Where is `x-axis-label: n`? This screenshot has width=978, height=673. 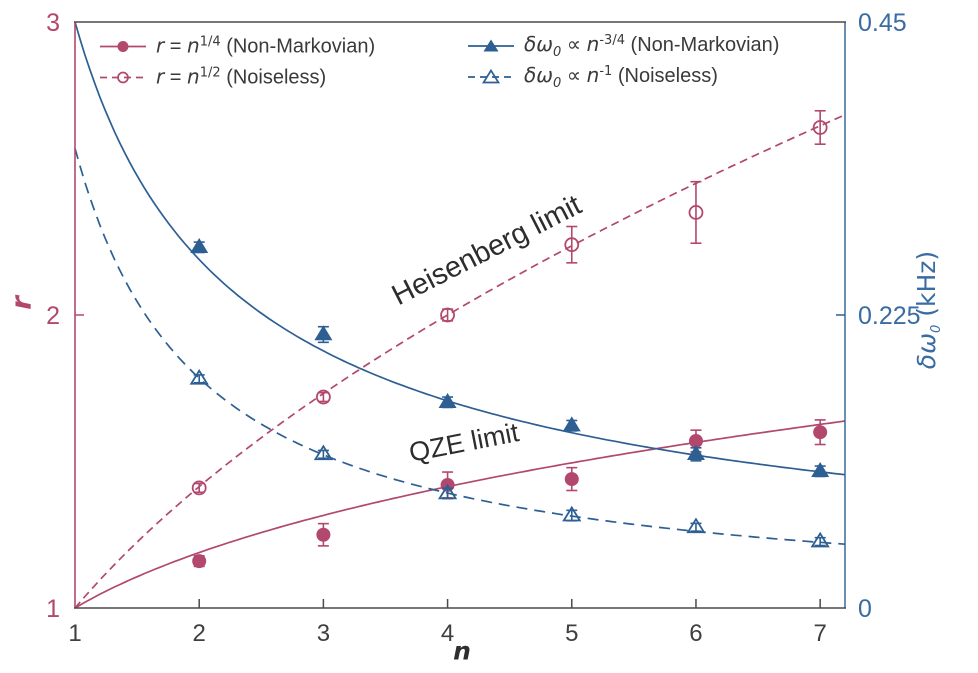 x-axis-label: n is located at coordinates (462, 651).